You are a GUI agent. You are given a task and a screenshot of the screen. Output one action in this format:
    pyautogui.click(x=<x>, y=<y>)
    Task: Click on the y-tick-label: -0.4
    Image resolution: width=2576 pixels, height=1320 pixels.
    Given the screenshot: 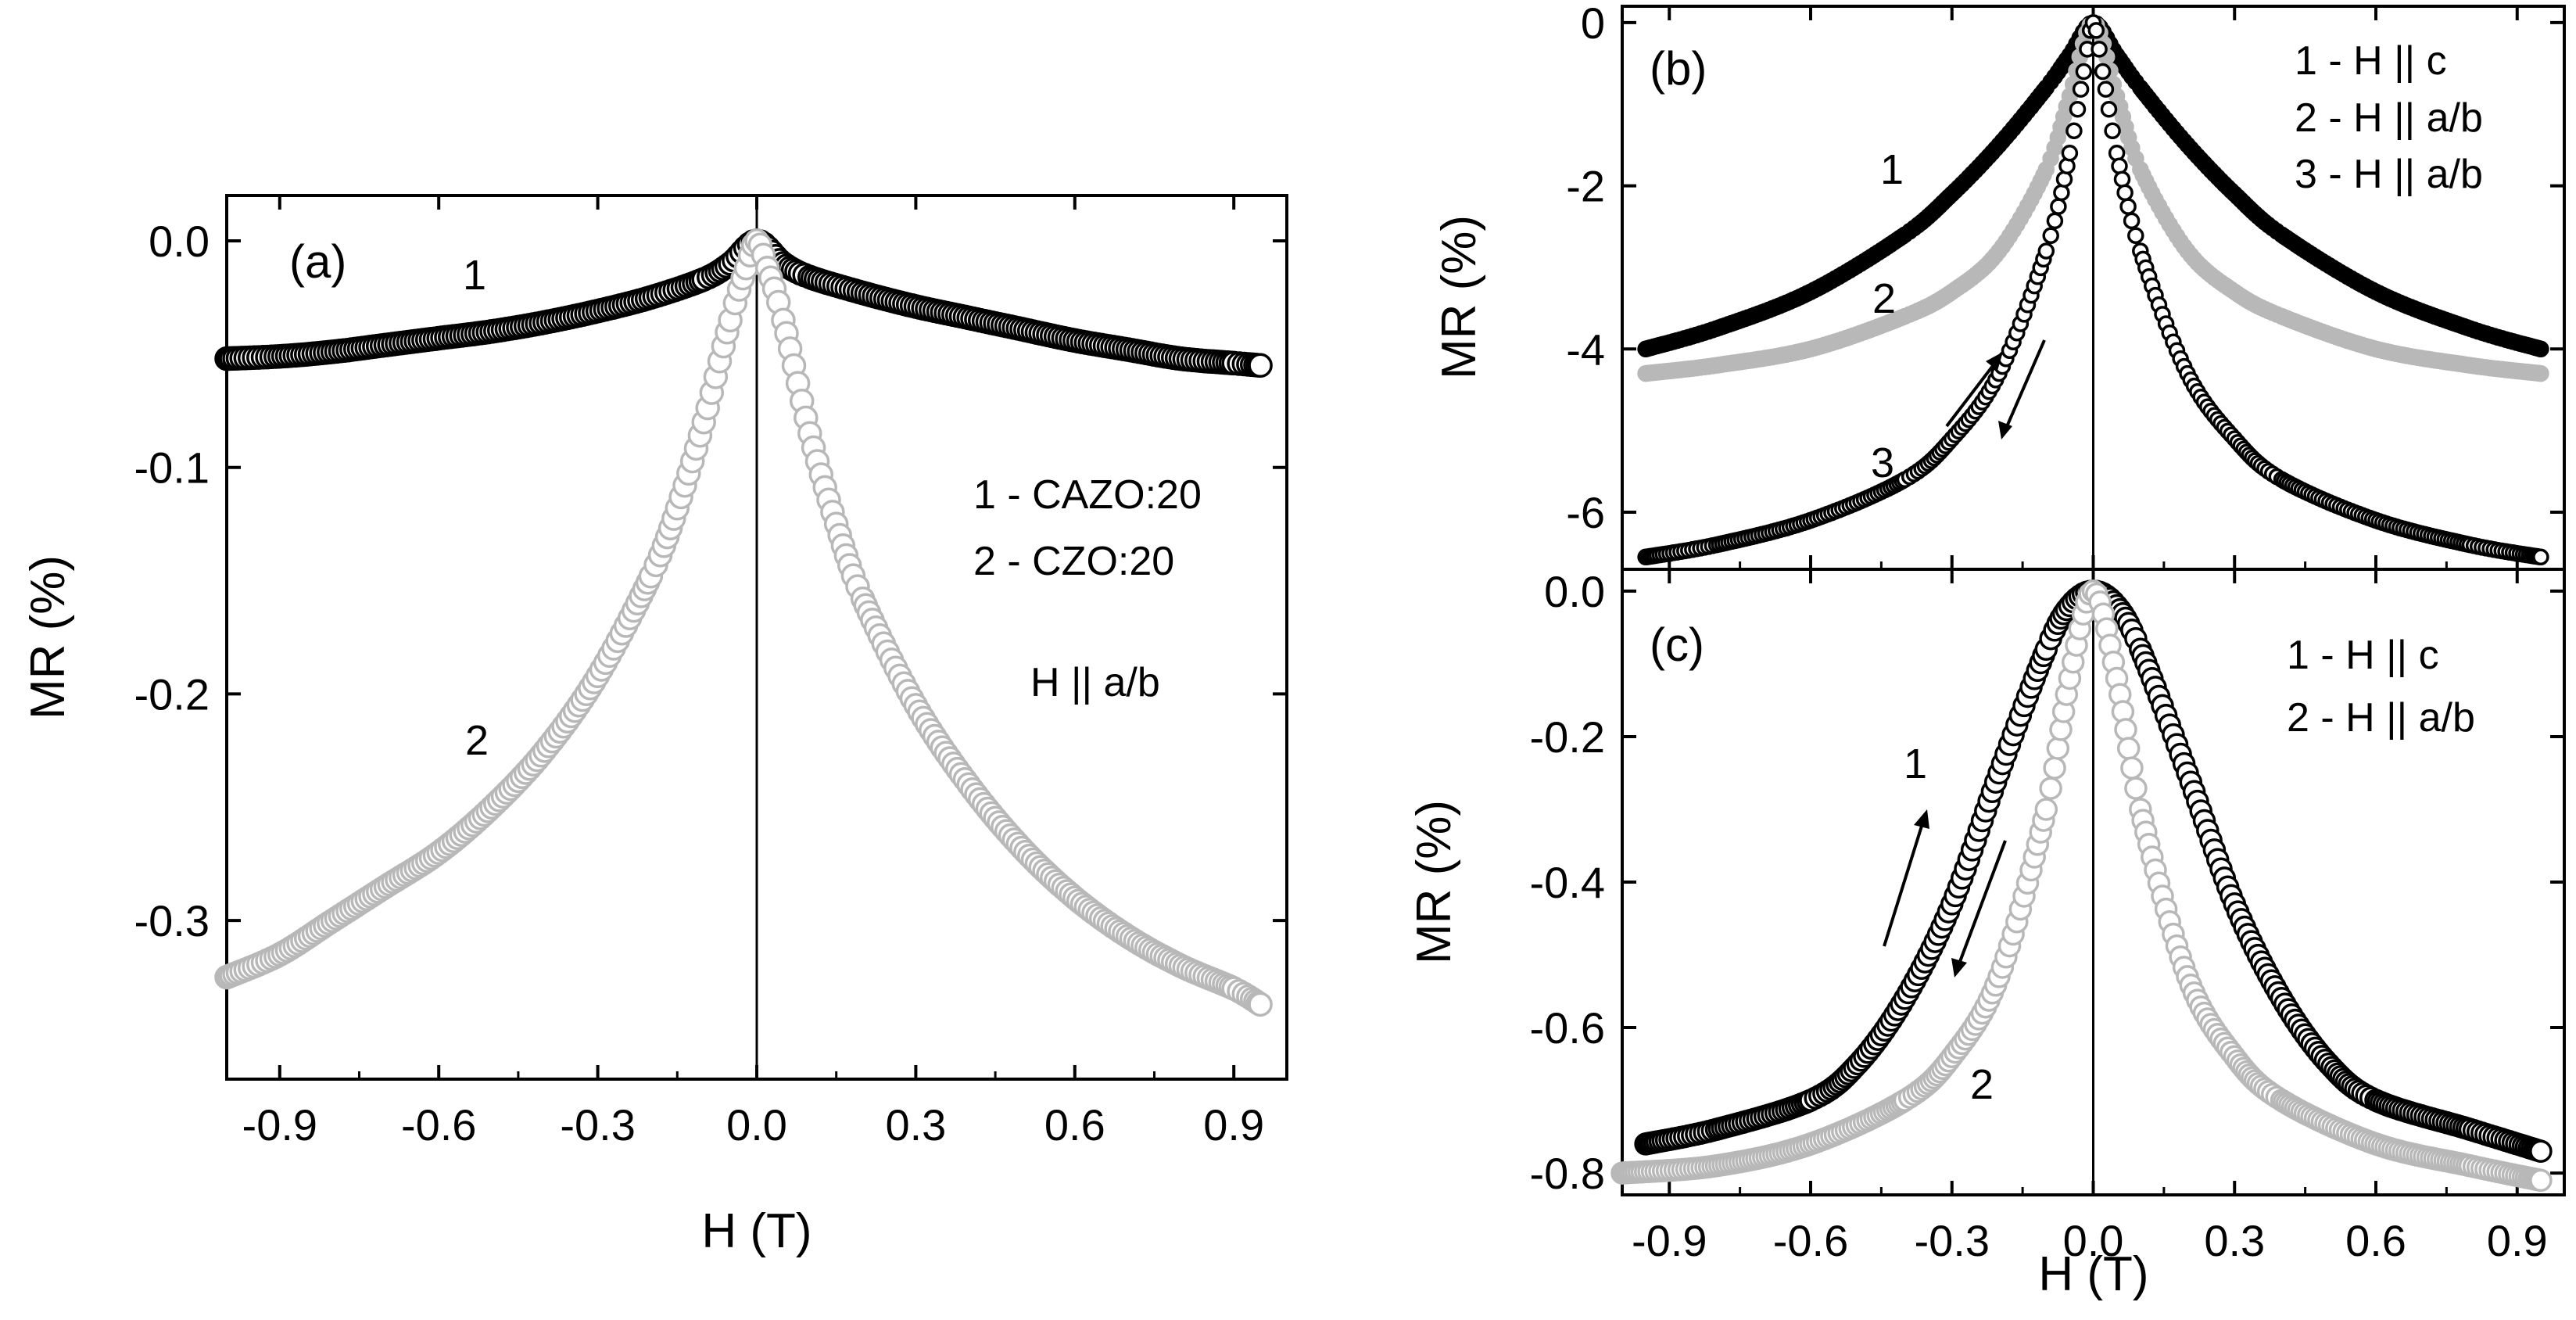 What is the action you would take?
    pyautogui.click(x=1568, y=882)
    